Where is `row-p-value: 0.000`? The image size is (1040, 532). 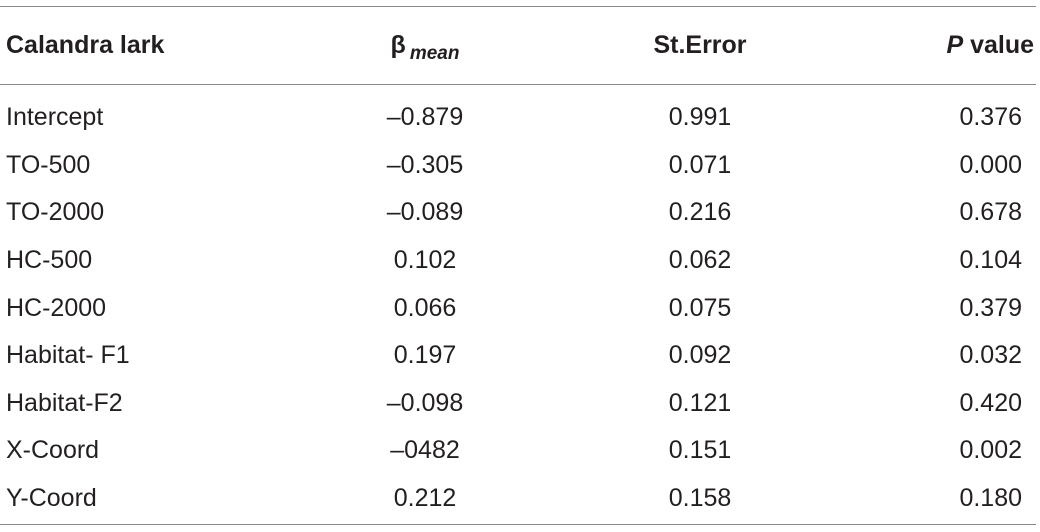 row-p-value: 0.000 is located at coordinates (990, 164).